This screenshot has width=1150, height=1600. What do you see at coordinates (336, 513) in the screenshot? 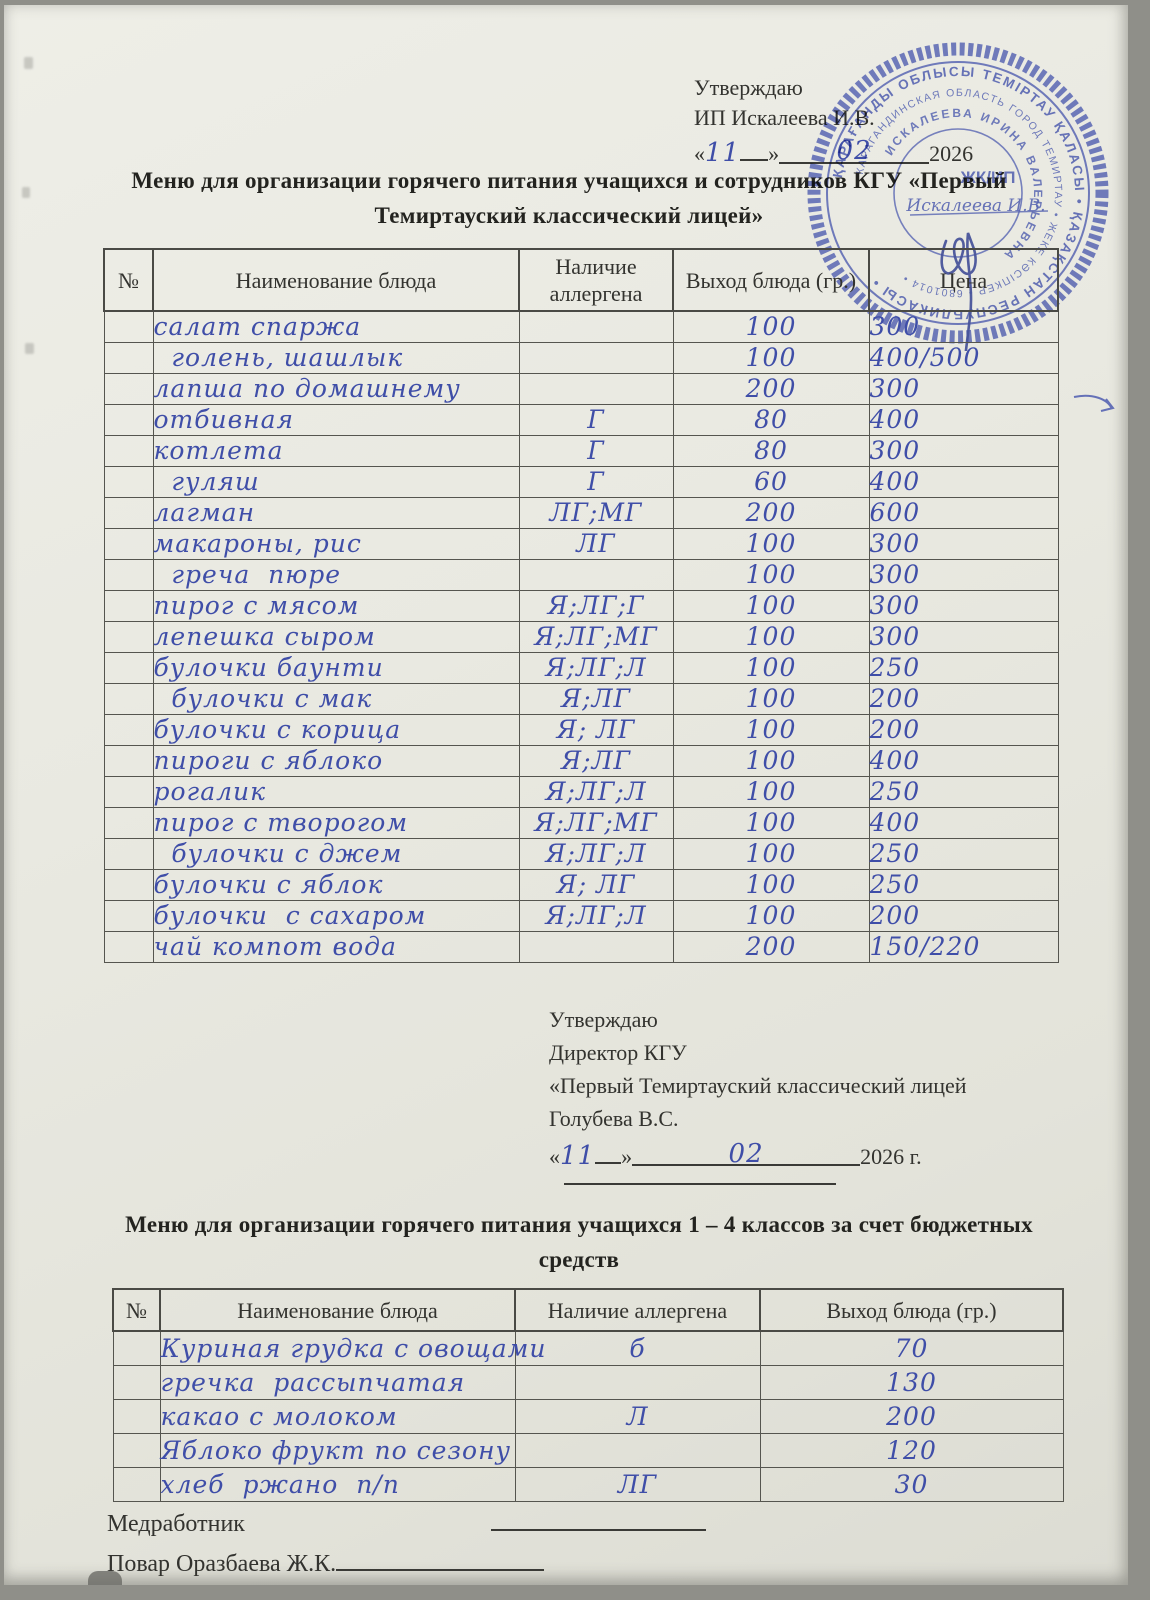
I see `cell-name: лагман` at bounding box center [336, 513].